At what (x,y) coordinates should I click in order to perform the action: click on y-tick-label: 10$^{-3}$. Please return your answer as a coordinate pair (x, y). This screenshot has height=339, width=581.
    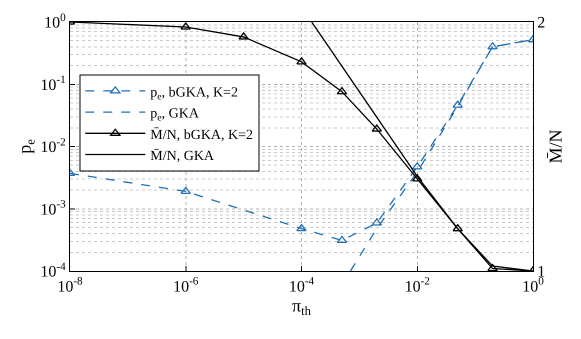
    Looking at the image, I should click on (53, 208).